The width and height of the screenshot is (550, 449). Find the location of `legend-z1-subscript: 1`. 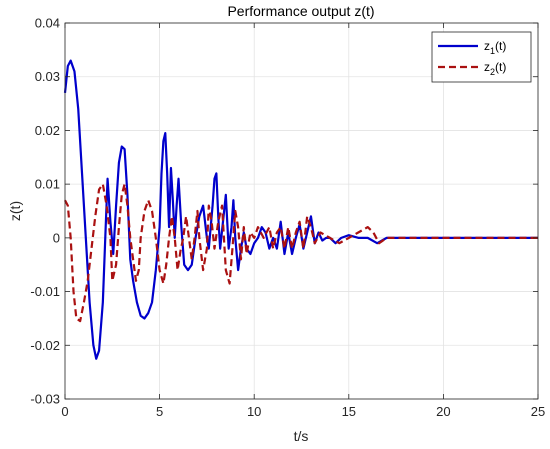

legend-z1-subscript: 1 is located at coordinates (492, 51).